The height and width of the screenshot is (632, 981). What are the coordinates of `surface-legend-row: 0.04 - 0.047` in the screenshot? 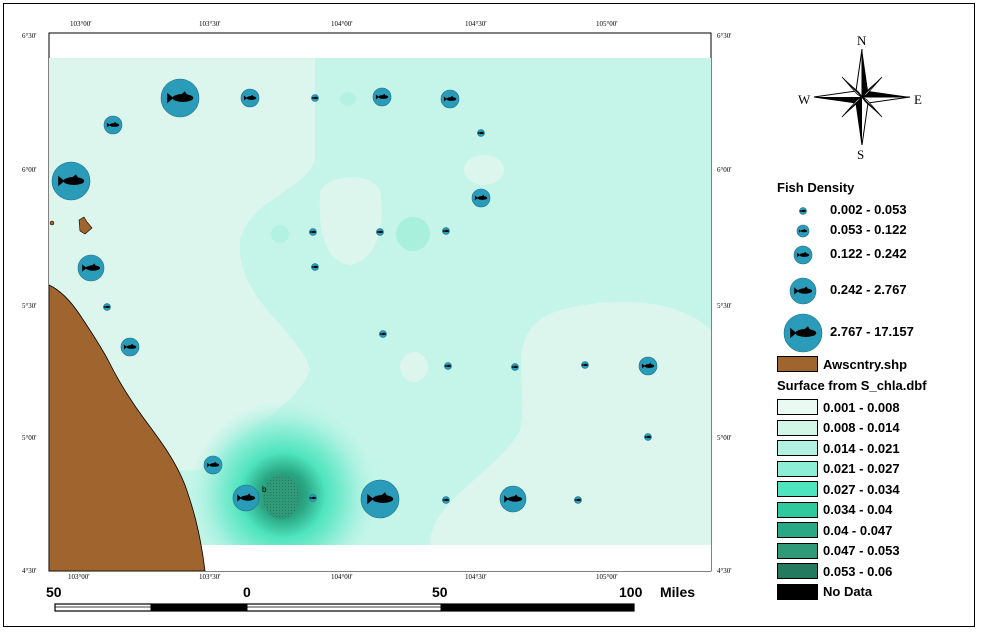 It's located at (834, 530).